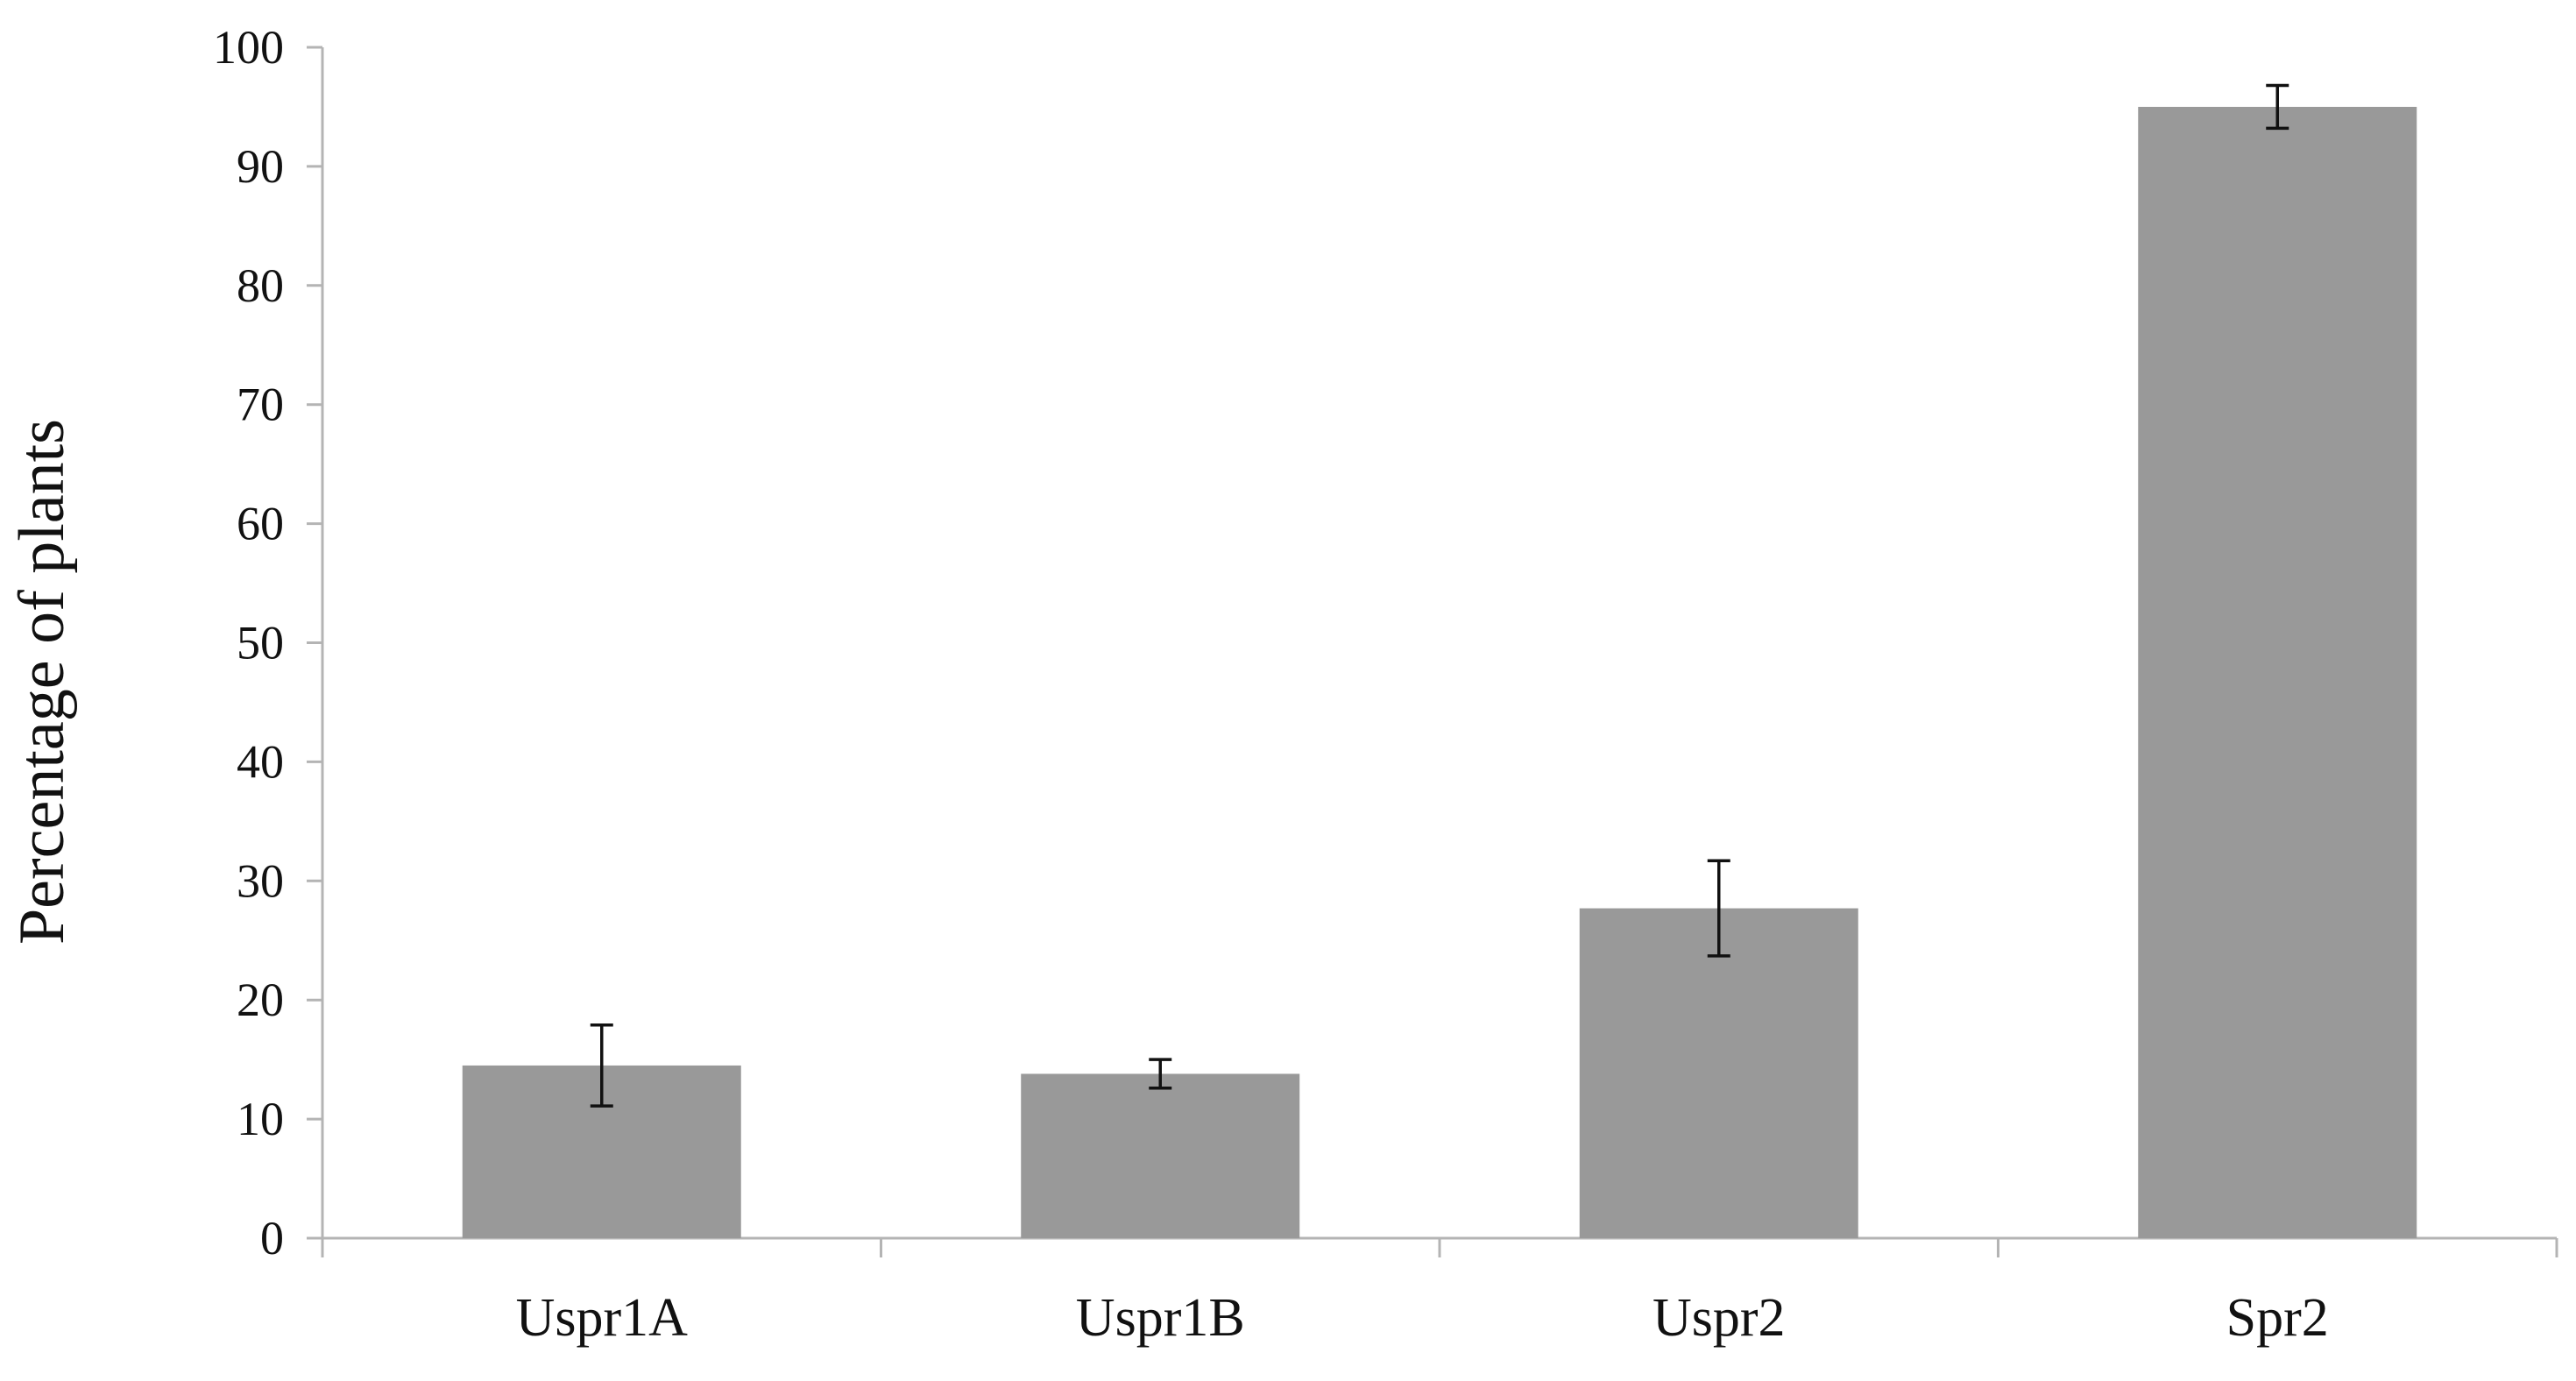 The height and width of the screenshot is (1381, 2576). I want to click on y-tick-labels: 0 10 20 30 40 50 60 70 80 90 100, so click(248, 643).